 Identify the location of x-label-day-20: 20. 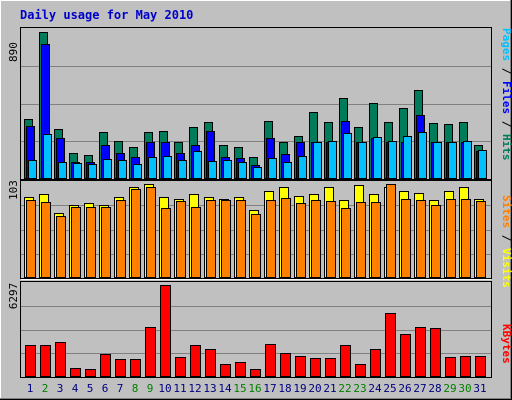
(314, 388).